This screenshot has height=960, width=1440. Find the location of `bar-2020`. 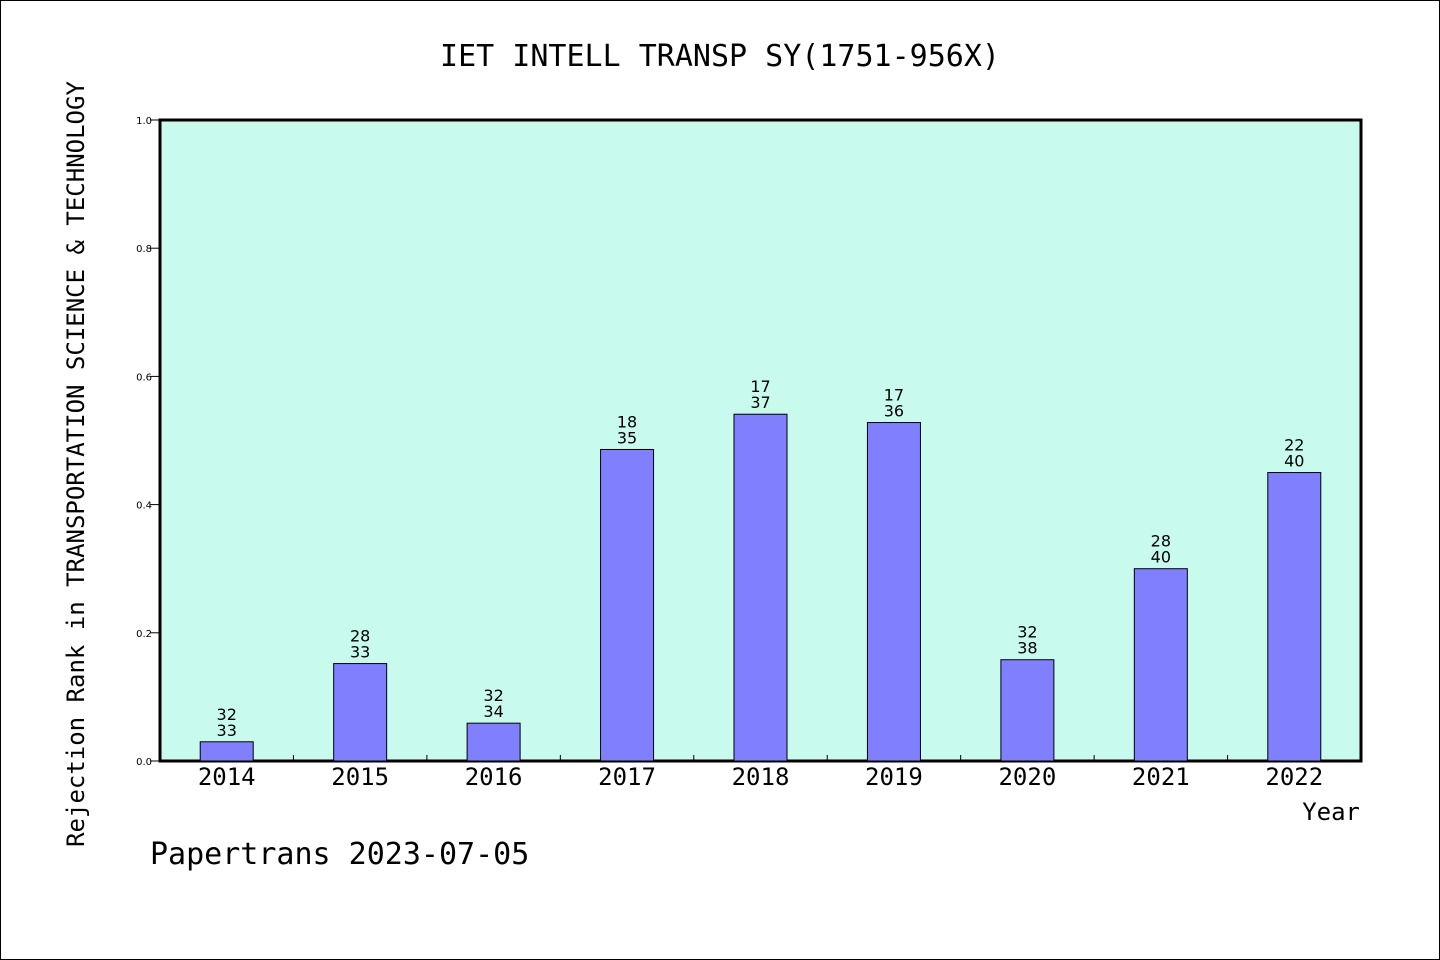

bar-2020 is located at coordinates (1027, 710).